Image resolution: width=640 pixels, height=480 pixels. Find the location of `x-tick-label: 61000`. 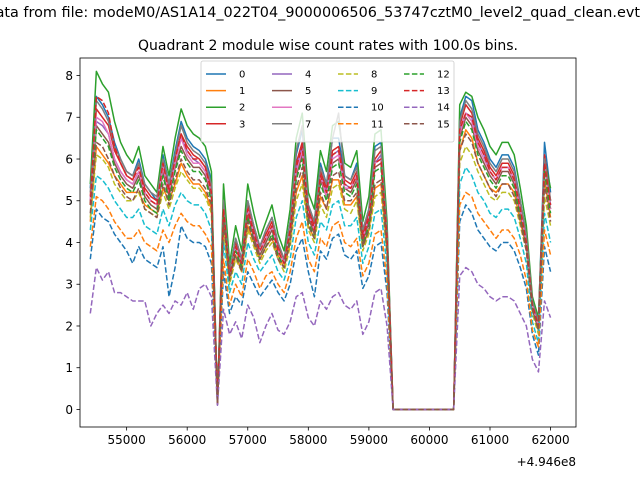

x-tick-label: 61000 is located at coordinates (490, 440).